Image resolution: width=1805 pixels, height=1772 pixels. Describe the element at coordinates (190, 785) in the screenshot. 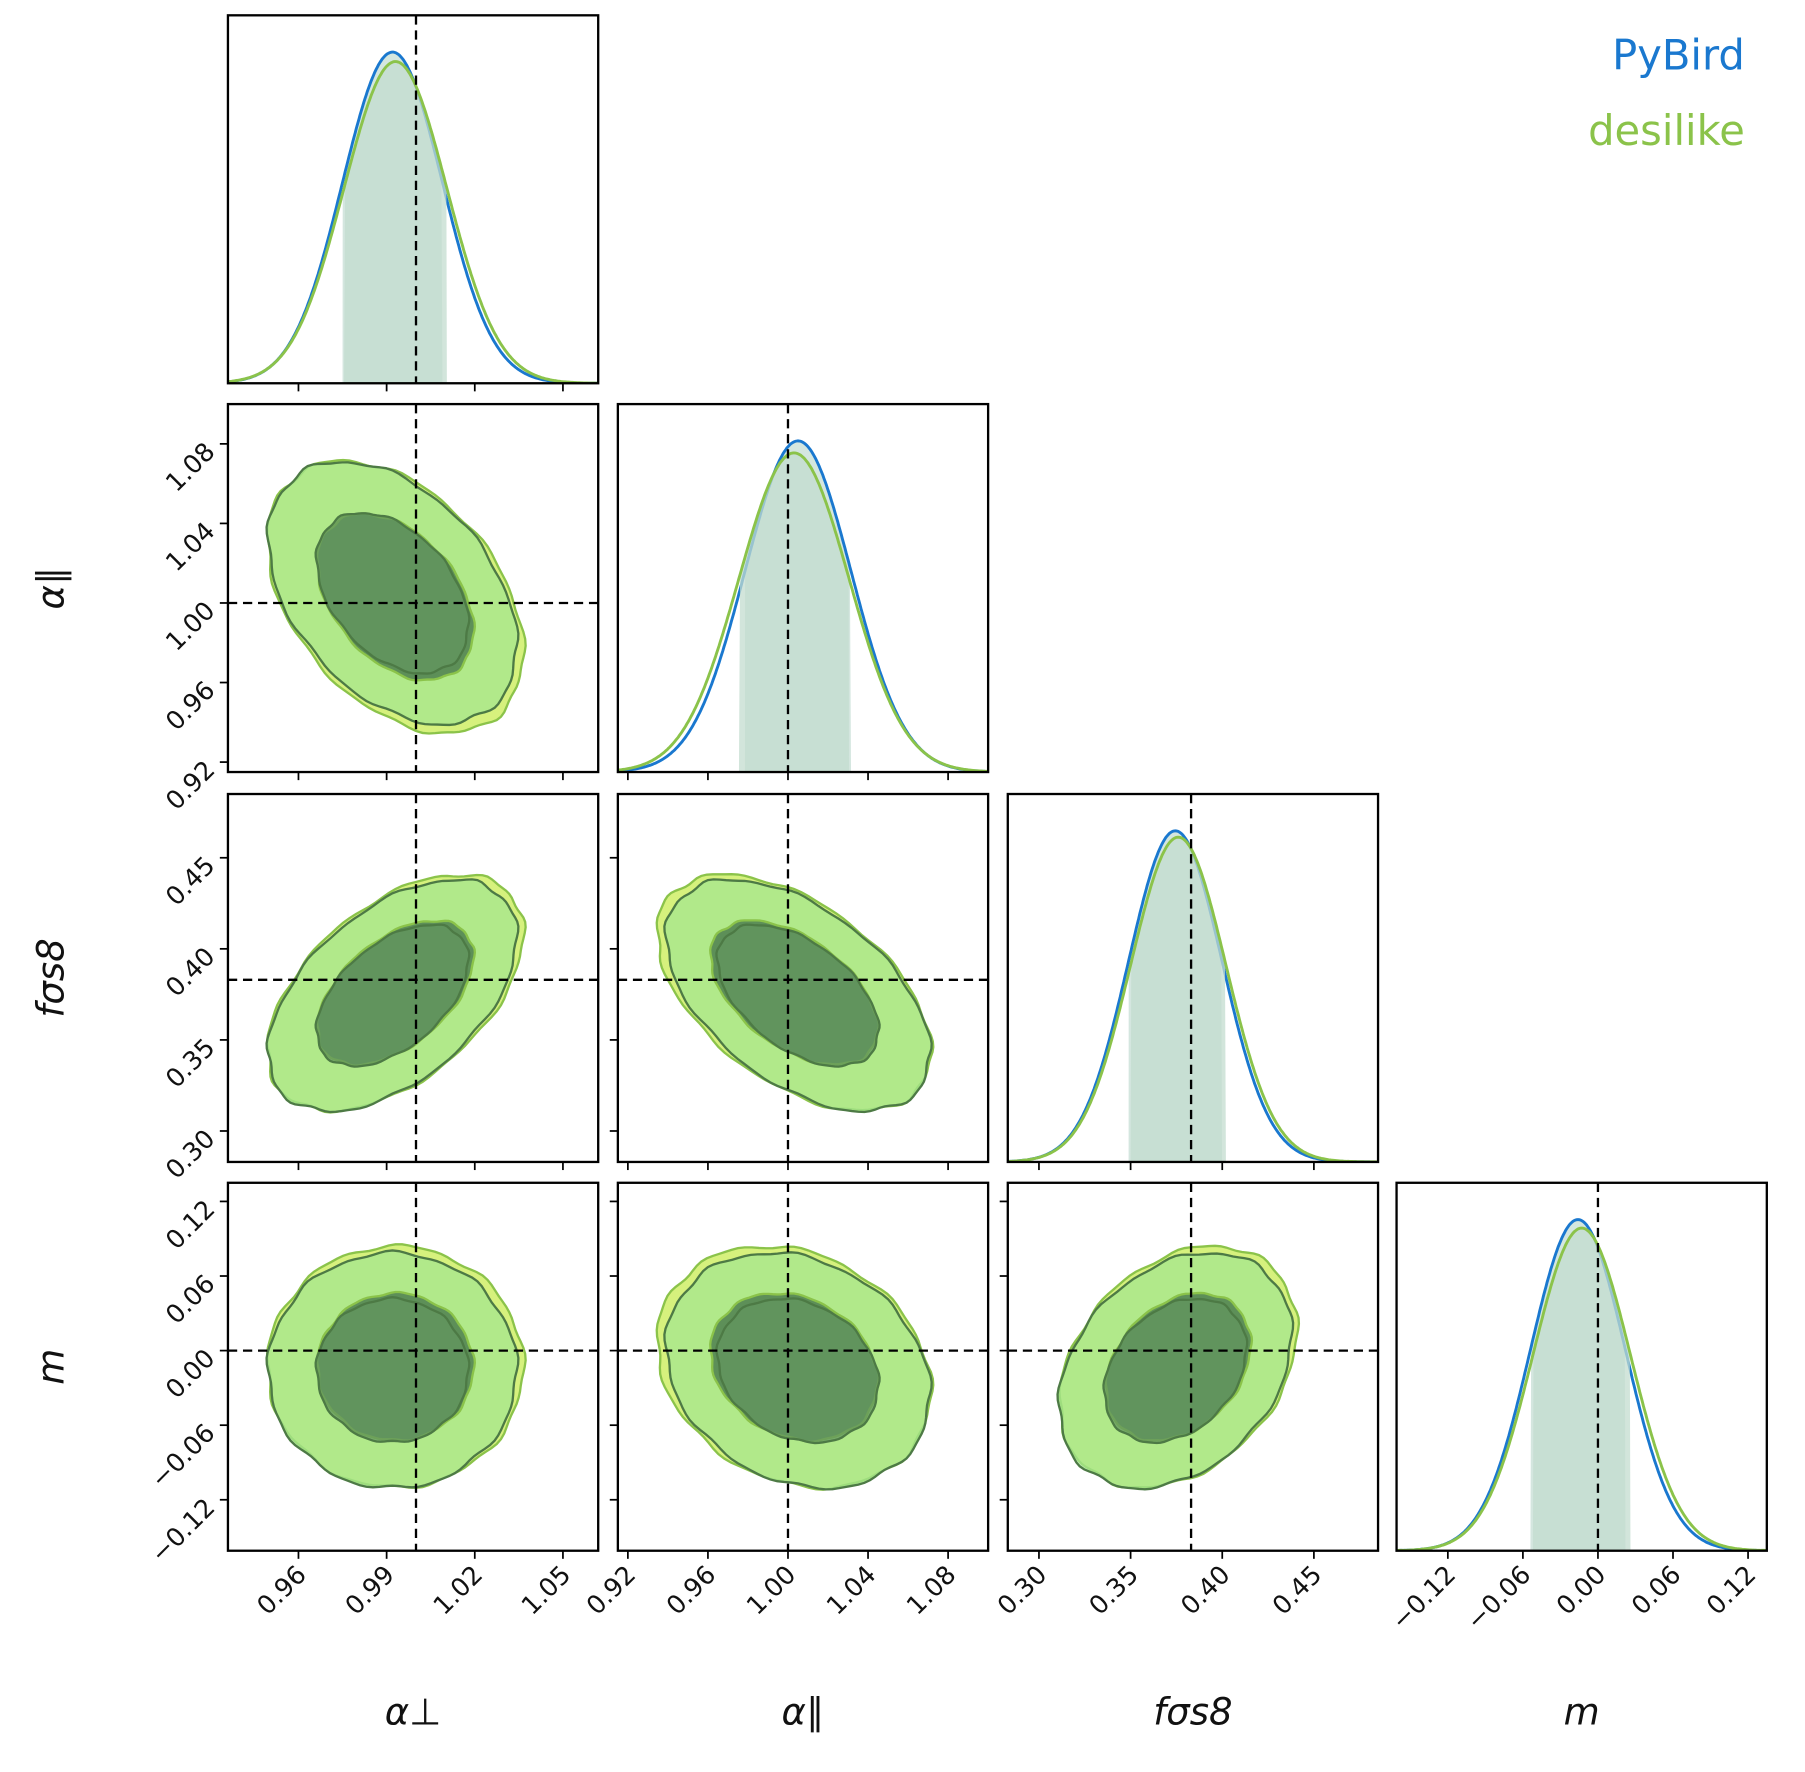

I see `y-tick-label: 0.92` at that location.